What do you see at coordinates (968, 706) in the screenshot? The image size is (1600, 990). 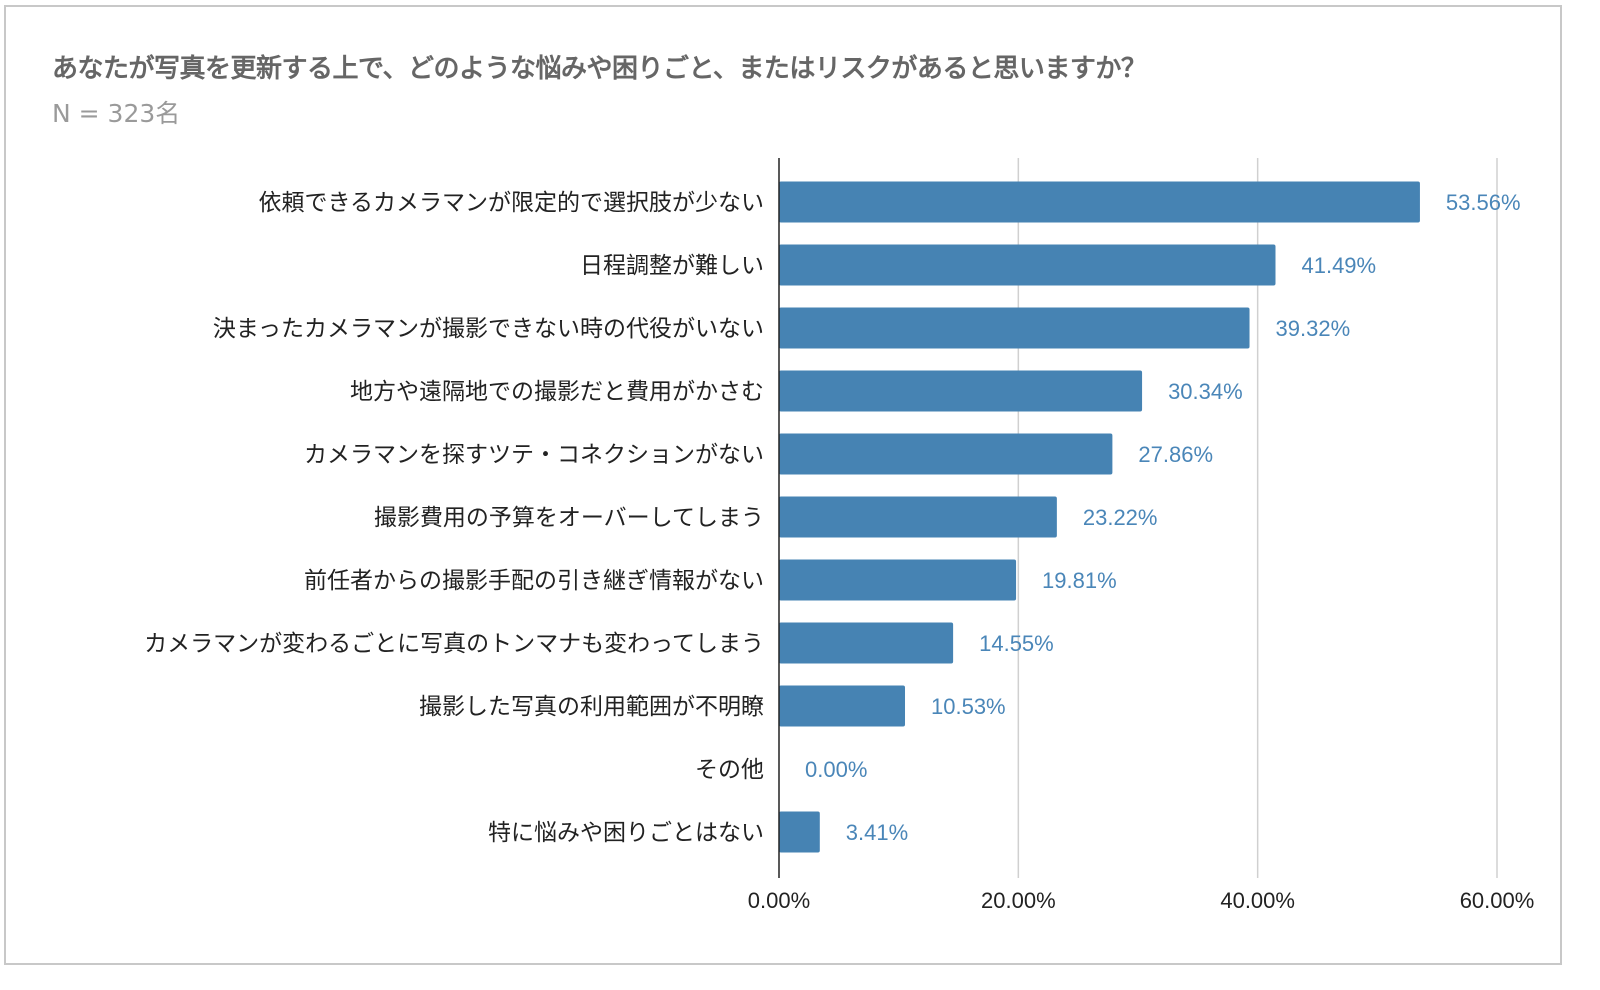 I see `data-label: 10.53%` at bounding box center [968, 706].